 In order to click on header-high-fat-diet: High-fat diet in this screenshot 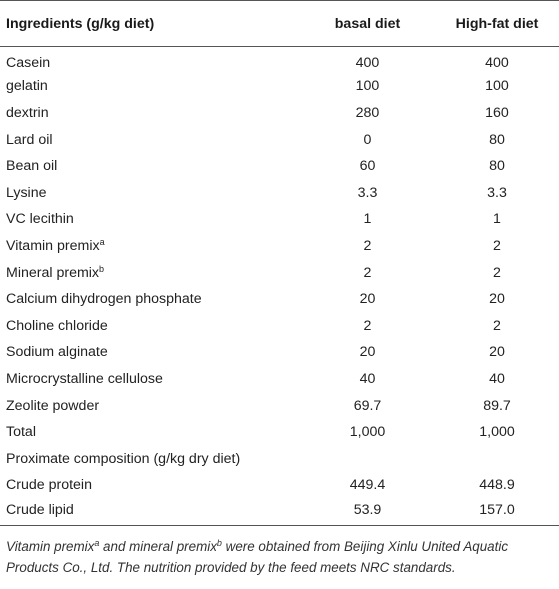, I will do `click(497, 23)`.